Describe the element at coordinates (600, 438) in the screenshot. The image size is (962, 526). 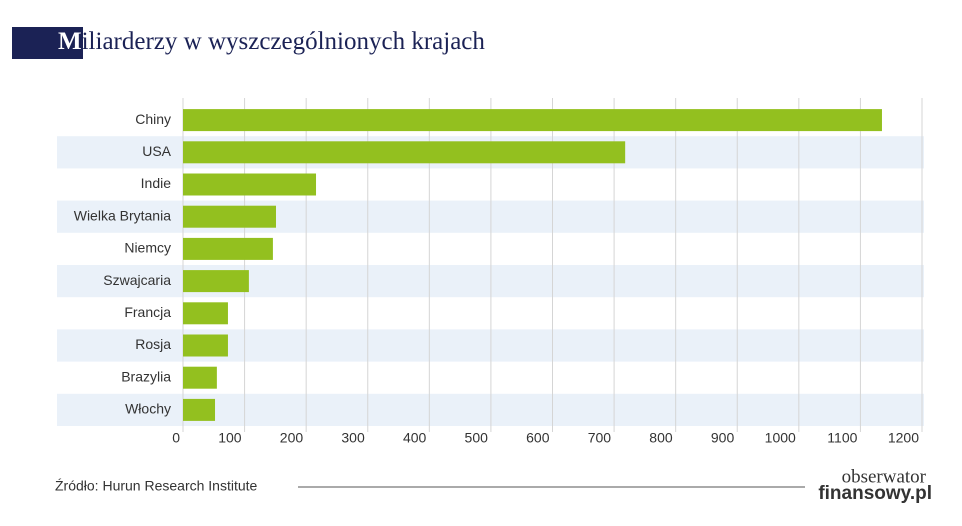
I see `x-tick-label: 700` at that location.